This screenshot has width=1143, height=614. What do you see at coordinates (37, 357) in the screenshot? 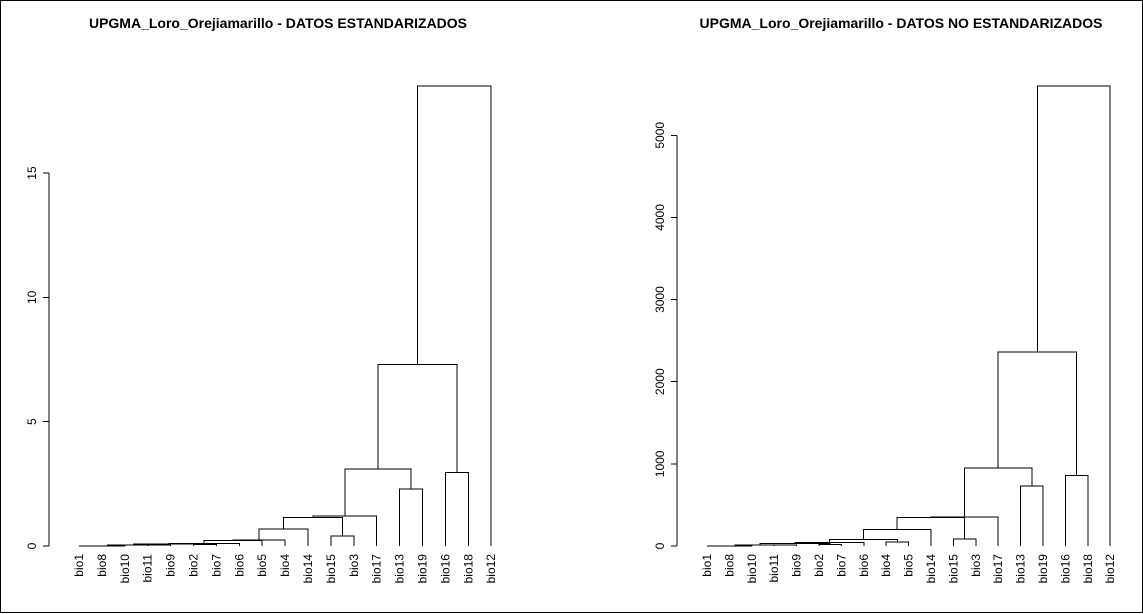
I see `y-axis: 0 5 10 15` at bounding box center [37, 357].